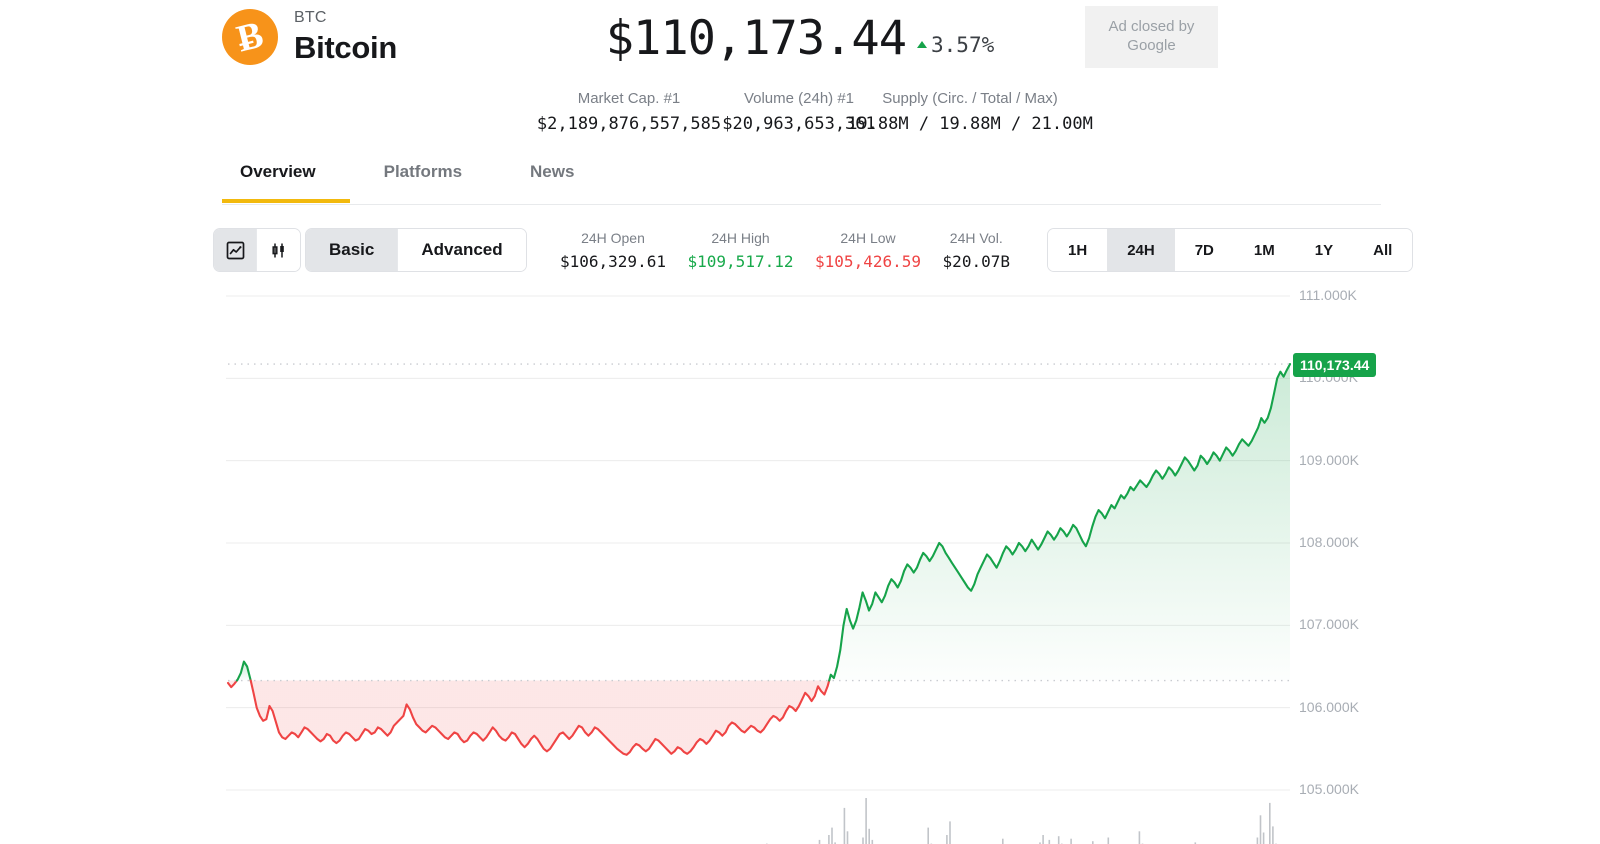  I want to click on coin-name: Bitcoin, so click(345, 47).